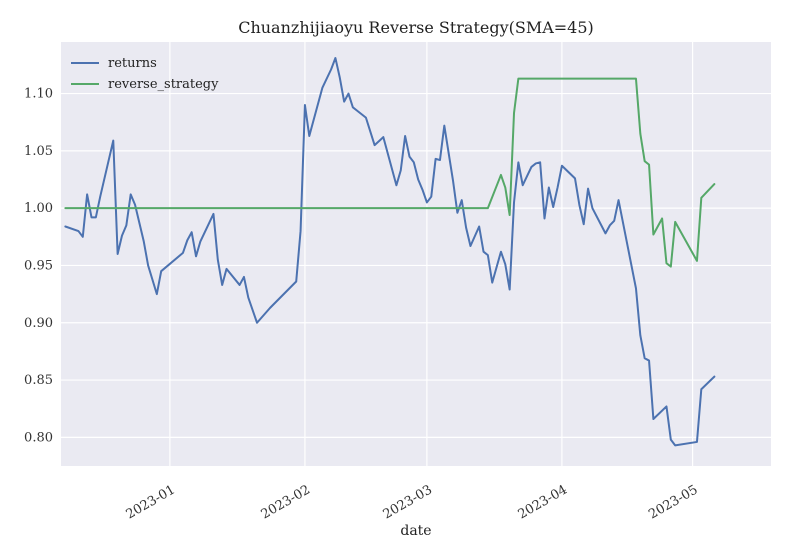  I want to click on y-tick-label: 0.85, so click(38, 380).